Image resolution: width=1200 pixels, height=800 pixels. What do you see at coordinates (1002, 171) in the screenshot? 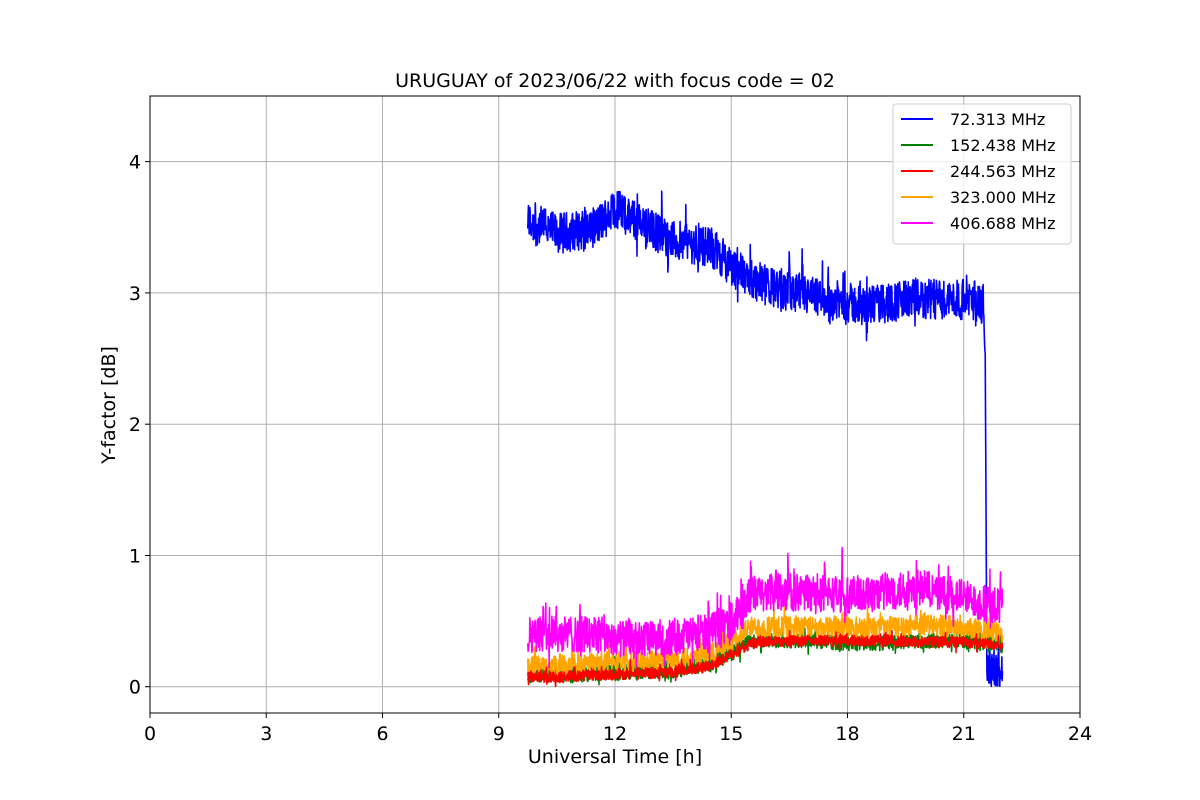
I see `legend-label: 244.563 MHz` at bounding box center [1002, 171].